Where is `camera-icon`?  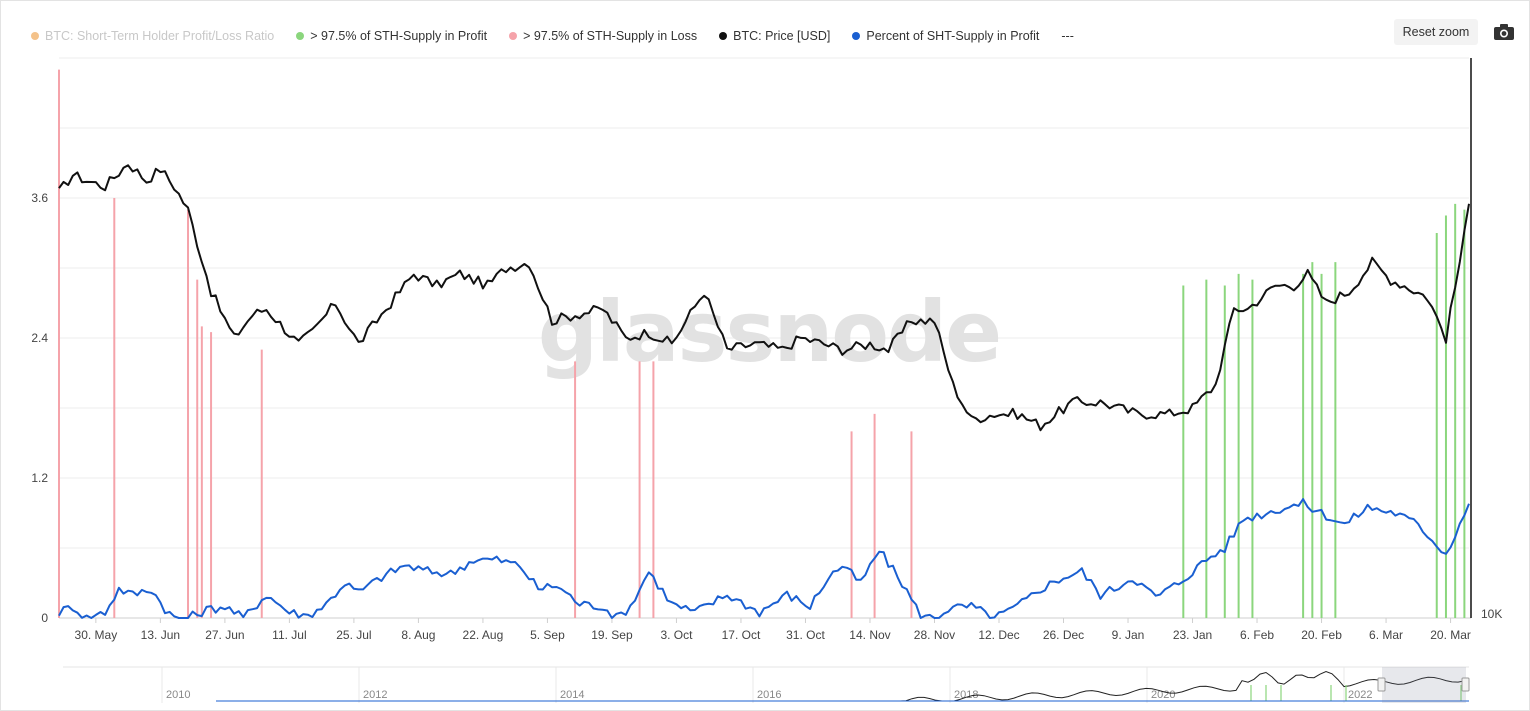 camera-icon is located at coordinates (1504, 32).